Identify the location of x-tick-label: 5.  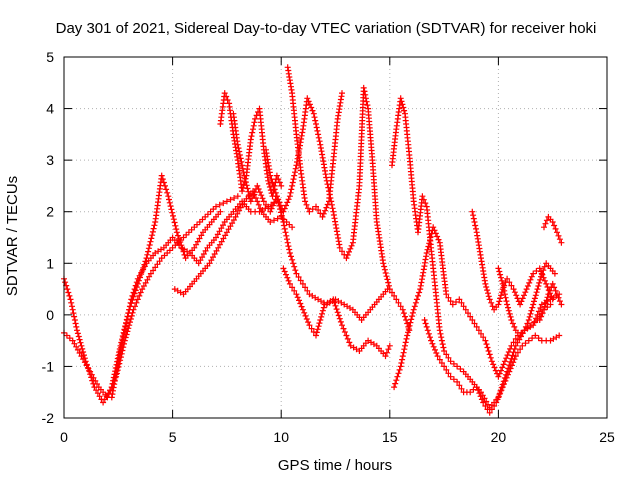
(173, 437).